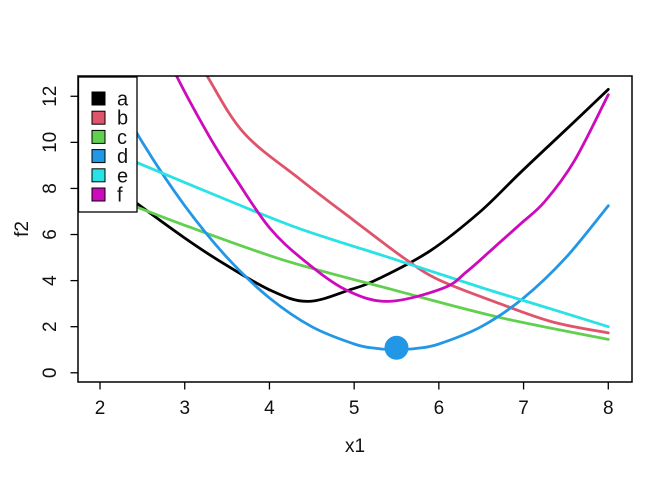  I want to click on y-tick-label: 2, so click(50, 326).